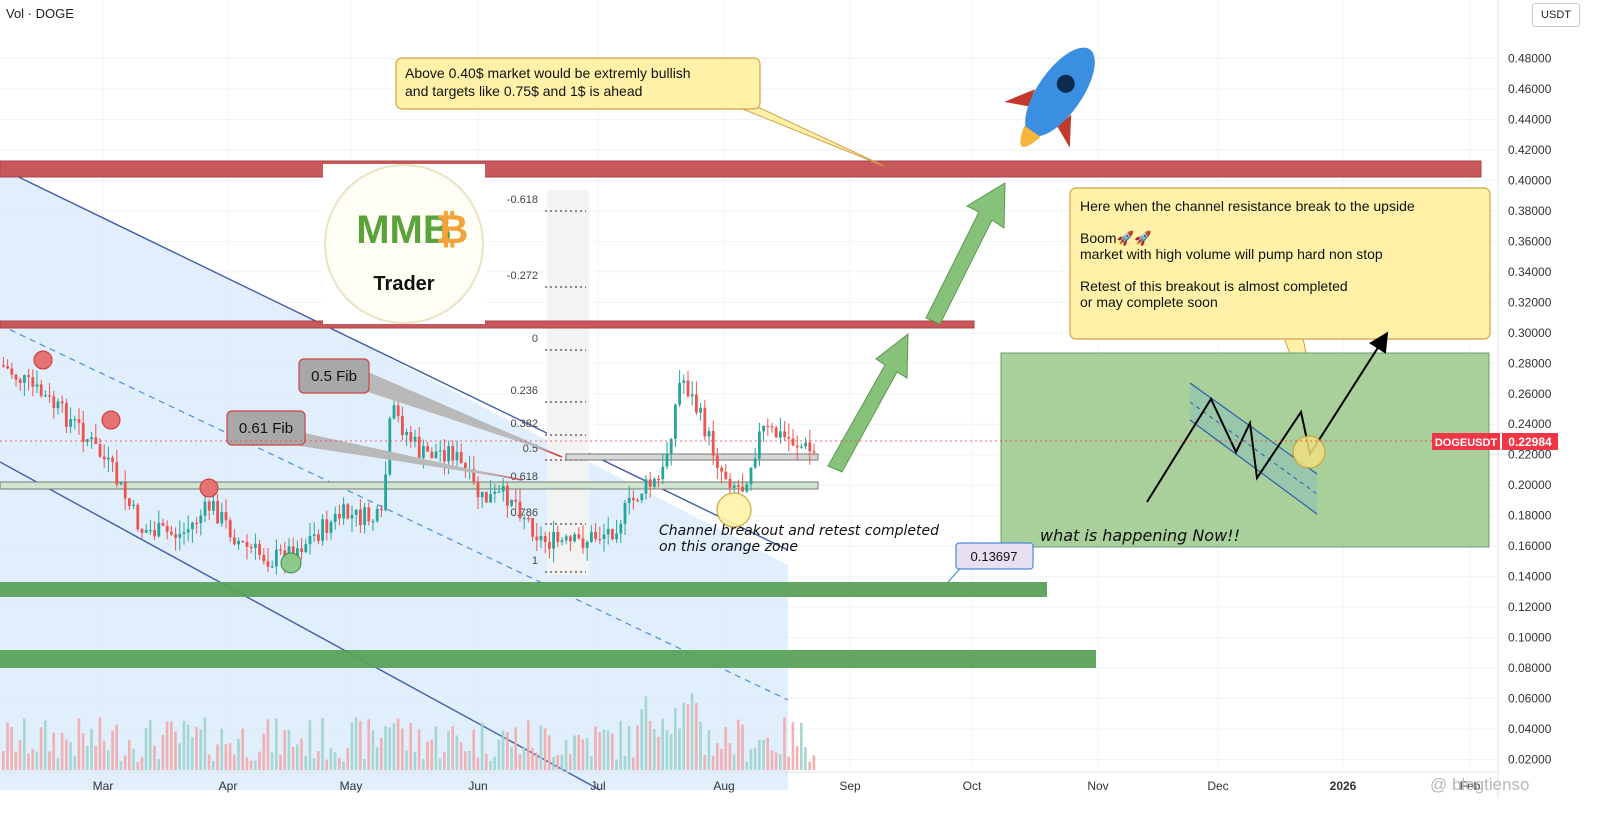  I want to click on fib-05-pointer-body, so click(464, 413).